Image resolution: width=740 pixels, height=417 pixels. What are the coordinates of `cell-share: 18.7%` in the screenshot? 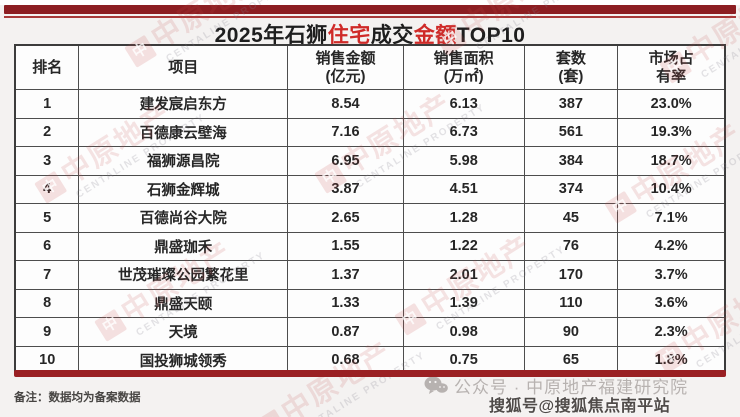 It's located at (672, 161).